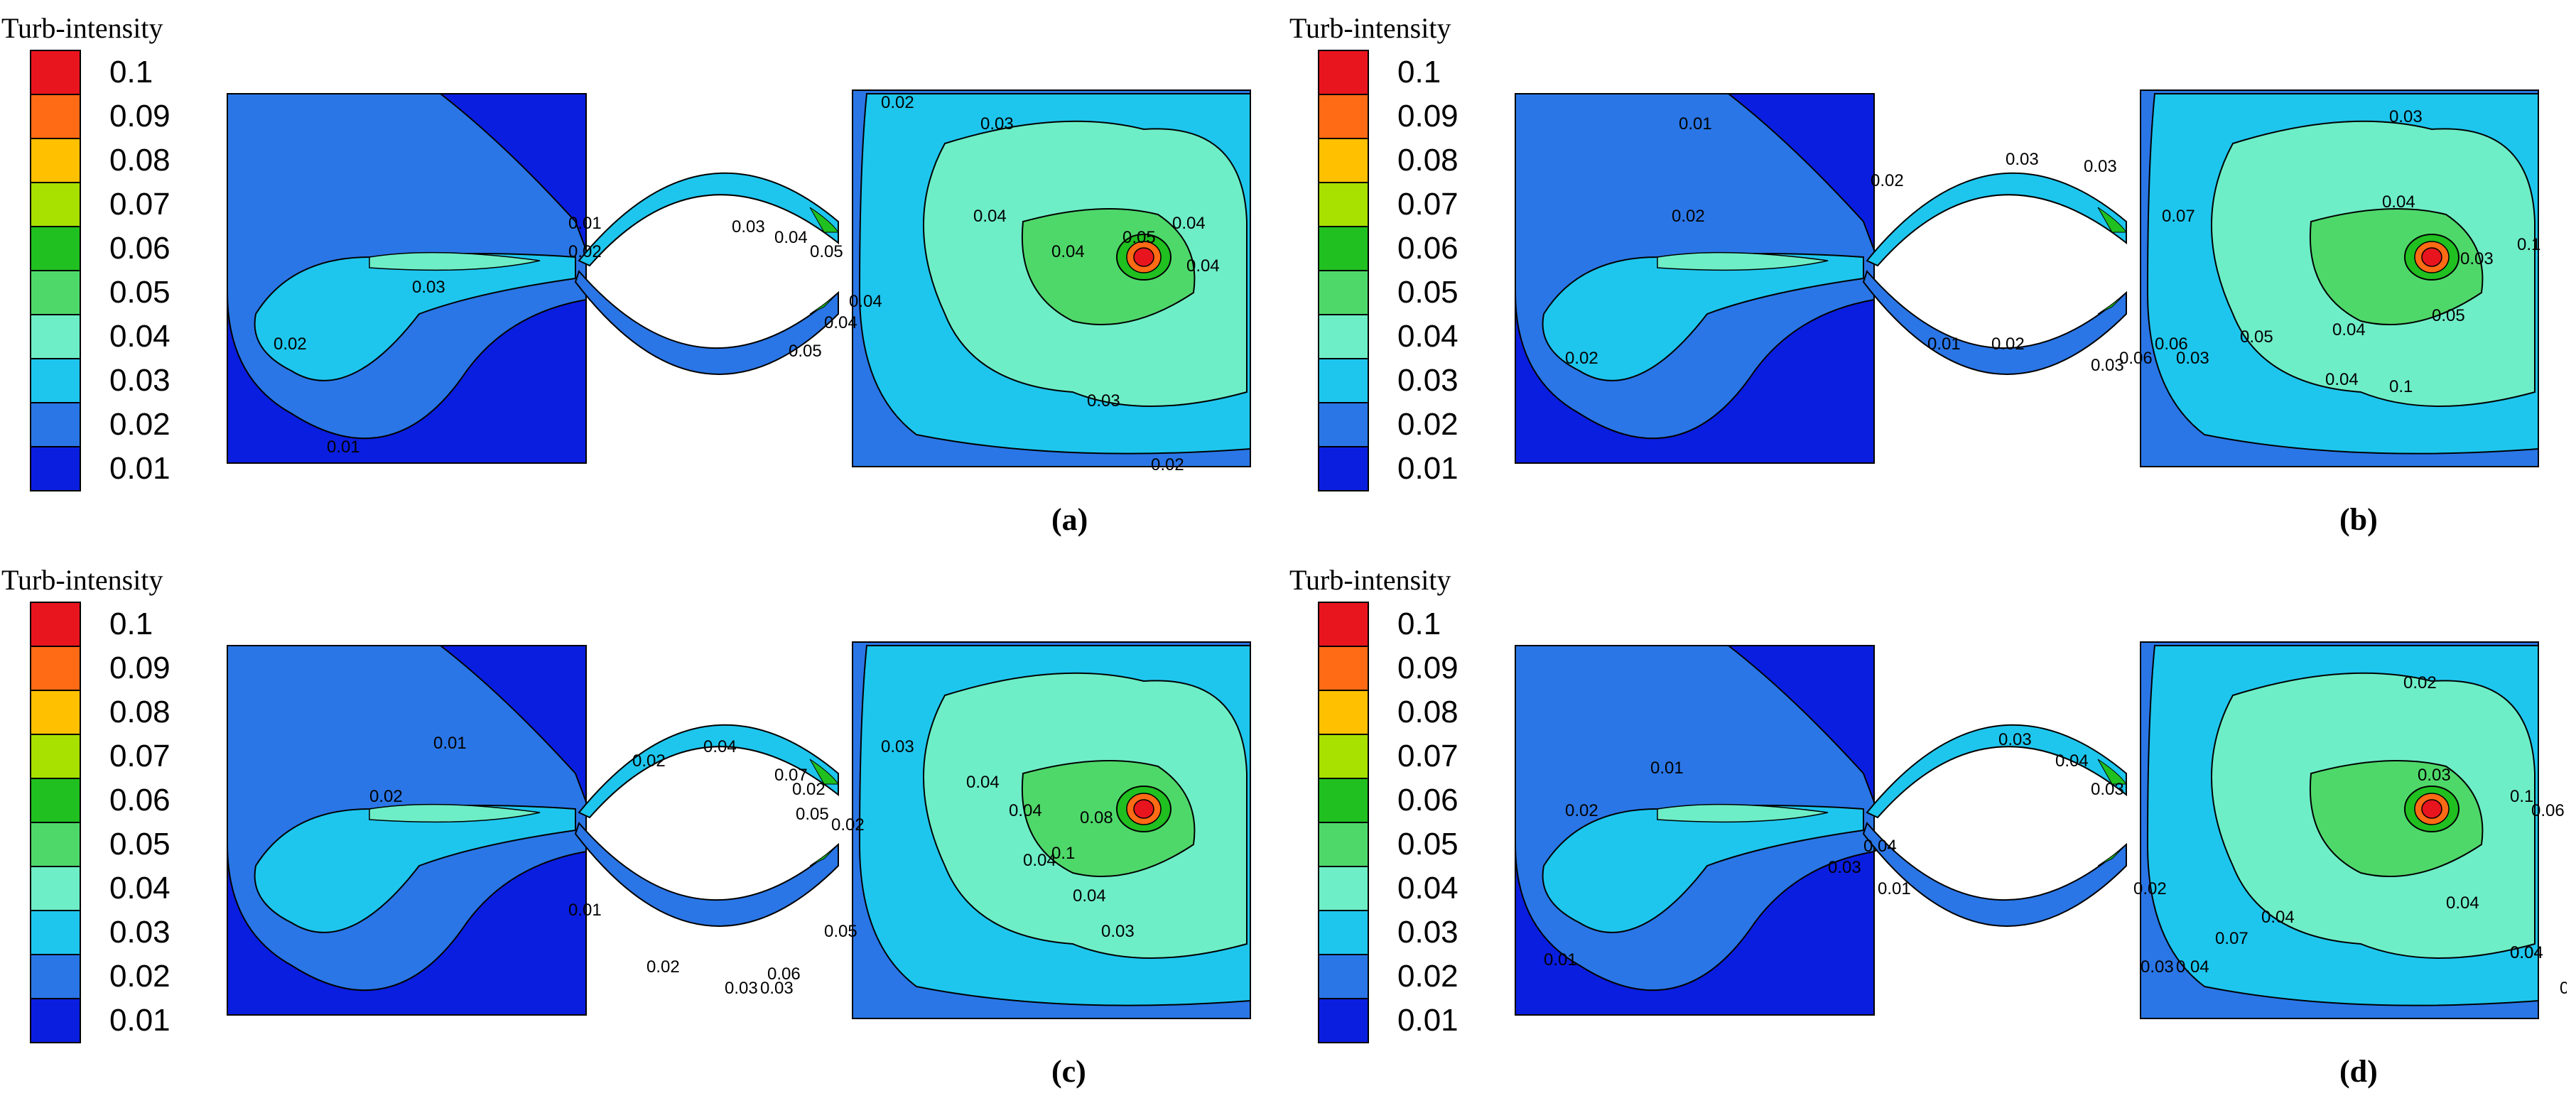 Image resolution: width=2576 pixels, height=1103 pixels. What do you see at coordinates (1428, 800) in the screenshot?
I see `legend-label: 0.06` at bounding box center [1428, 800].